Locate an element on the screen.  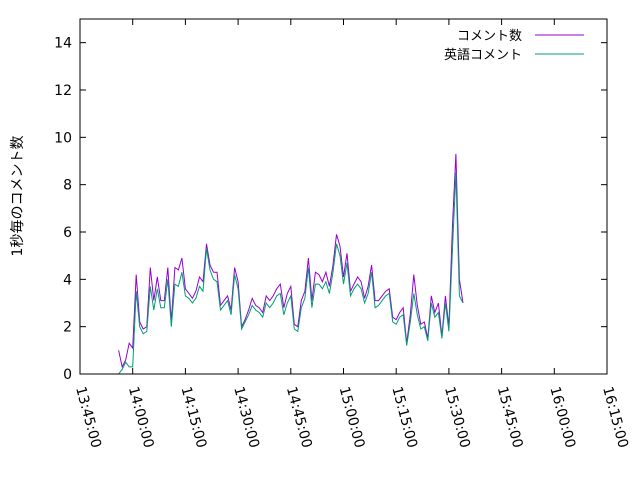
legend-label-1: 英語コメント is located at coordinates (483, 55).